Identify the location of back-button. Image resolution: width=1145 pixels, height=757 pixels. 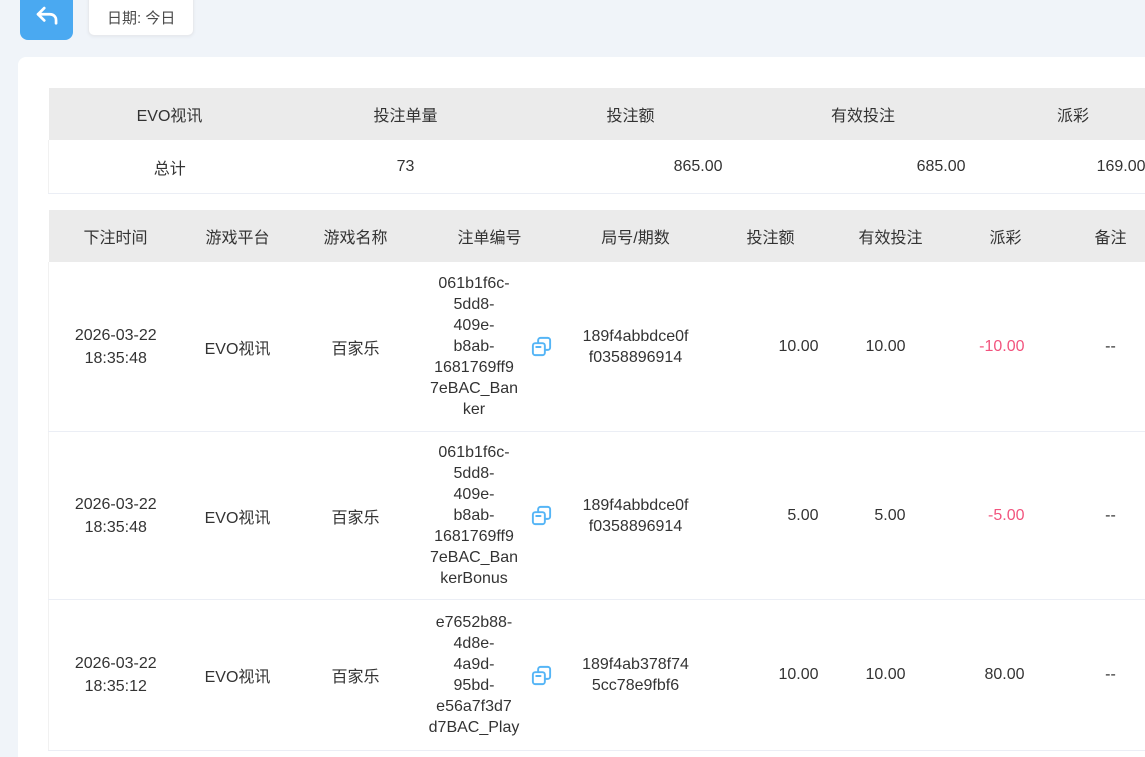
(46, 20).